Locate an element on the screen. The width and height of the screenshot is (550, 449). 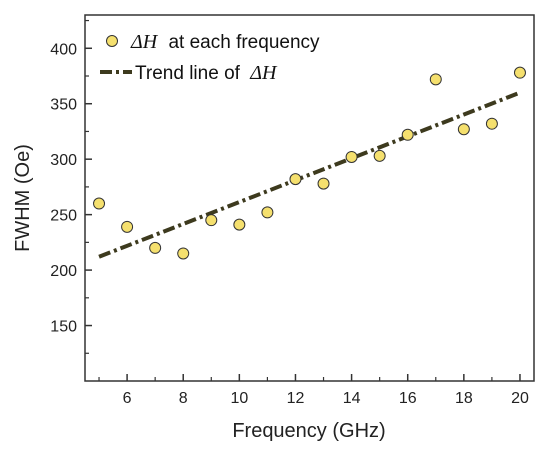
y-tick-label: 400 is located at coordinates (63, 49).